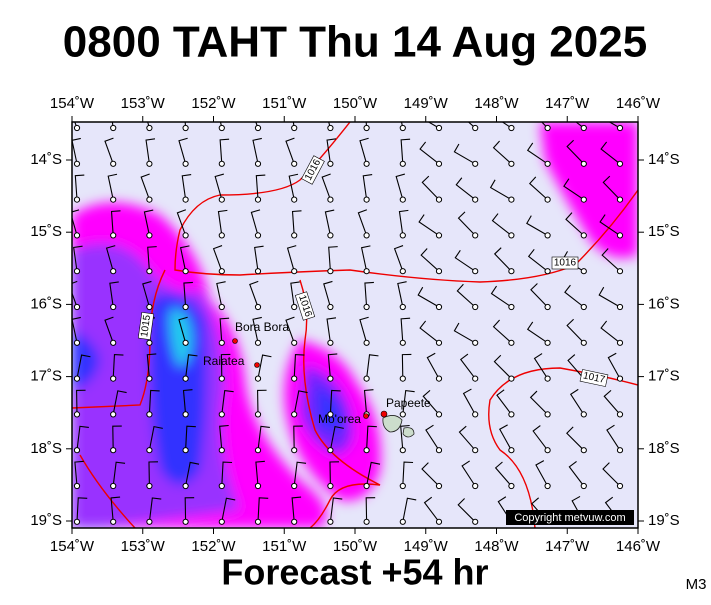  I want to click on isobar, so click(107, 491).